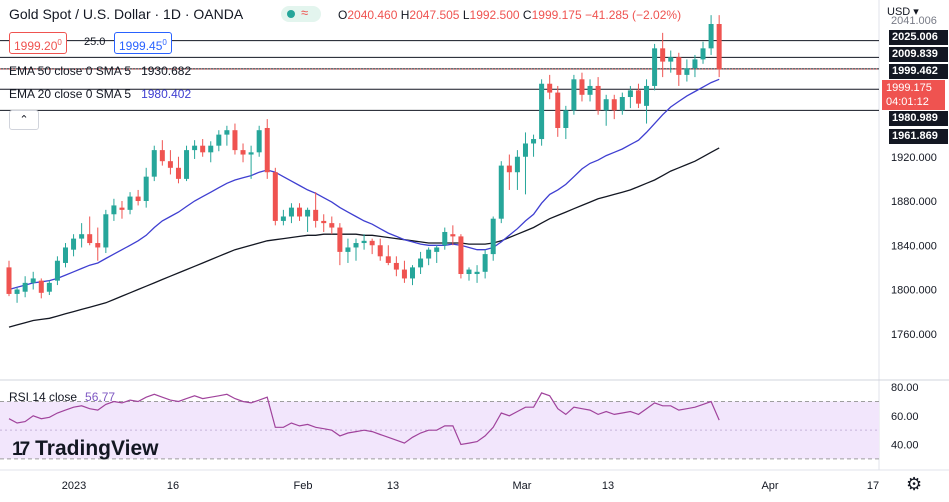  What do you see at coordinates (173, 486) in the screenshot?
I see `date-tick-label: 16` at bounding box center [173, 486].